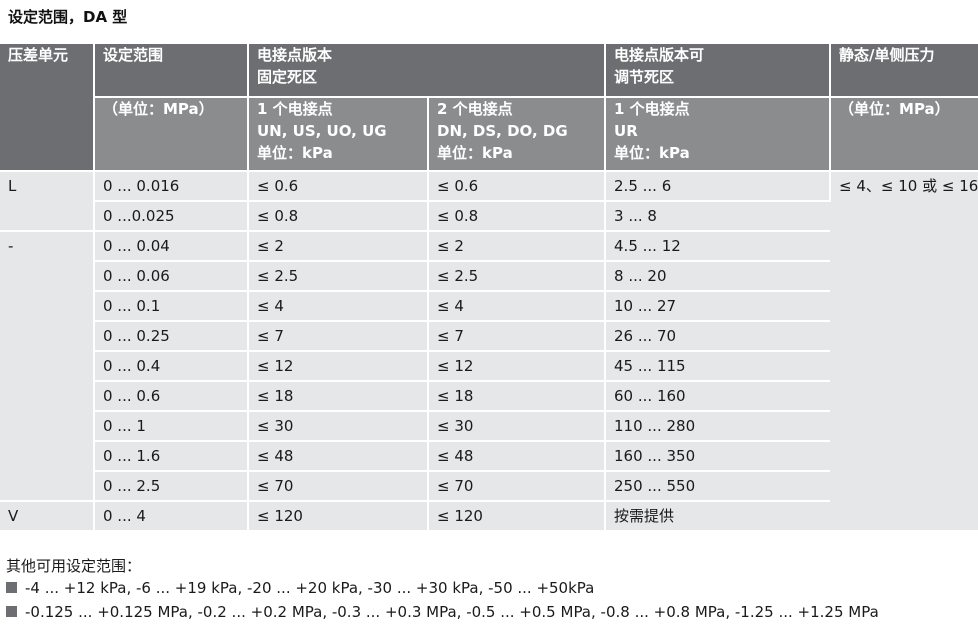 This screenshot has width=978, height=628. What do you see at coordinates (517, 275) in the screenshot?
I see `cell-two-contact: ≤ 2.5` at bounding box center [517, 275].